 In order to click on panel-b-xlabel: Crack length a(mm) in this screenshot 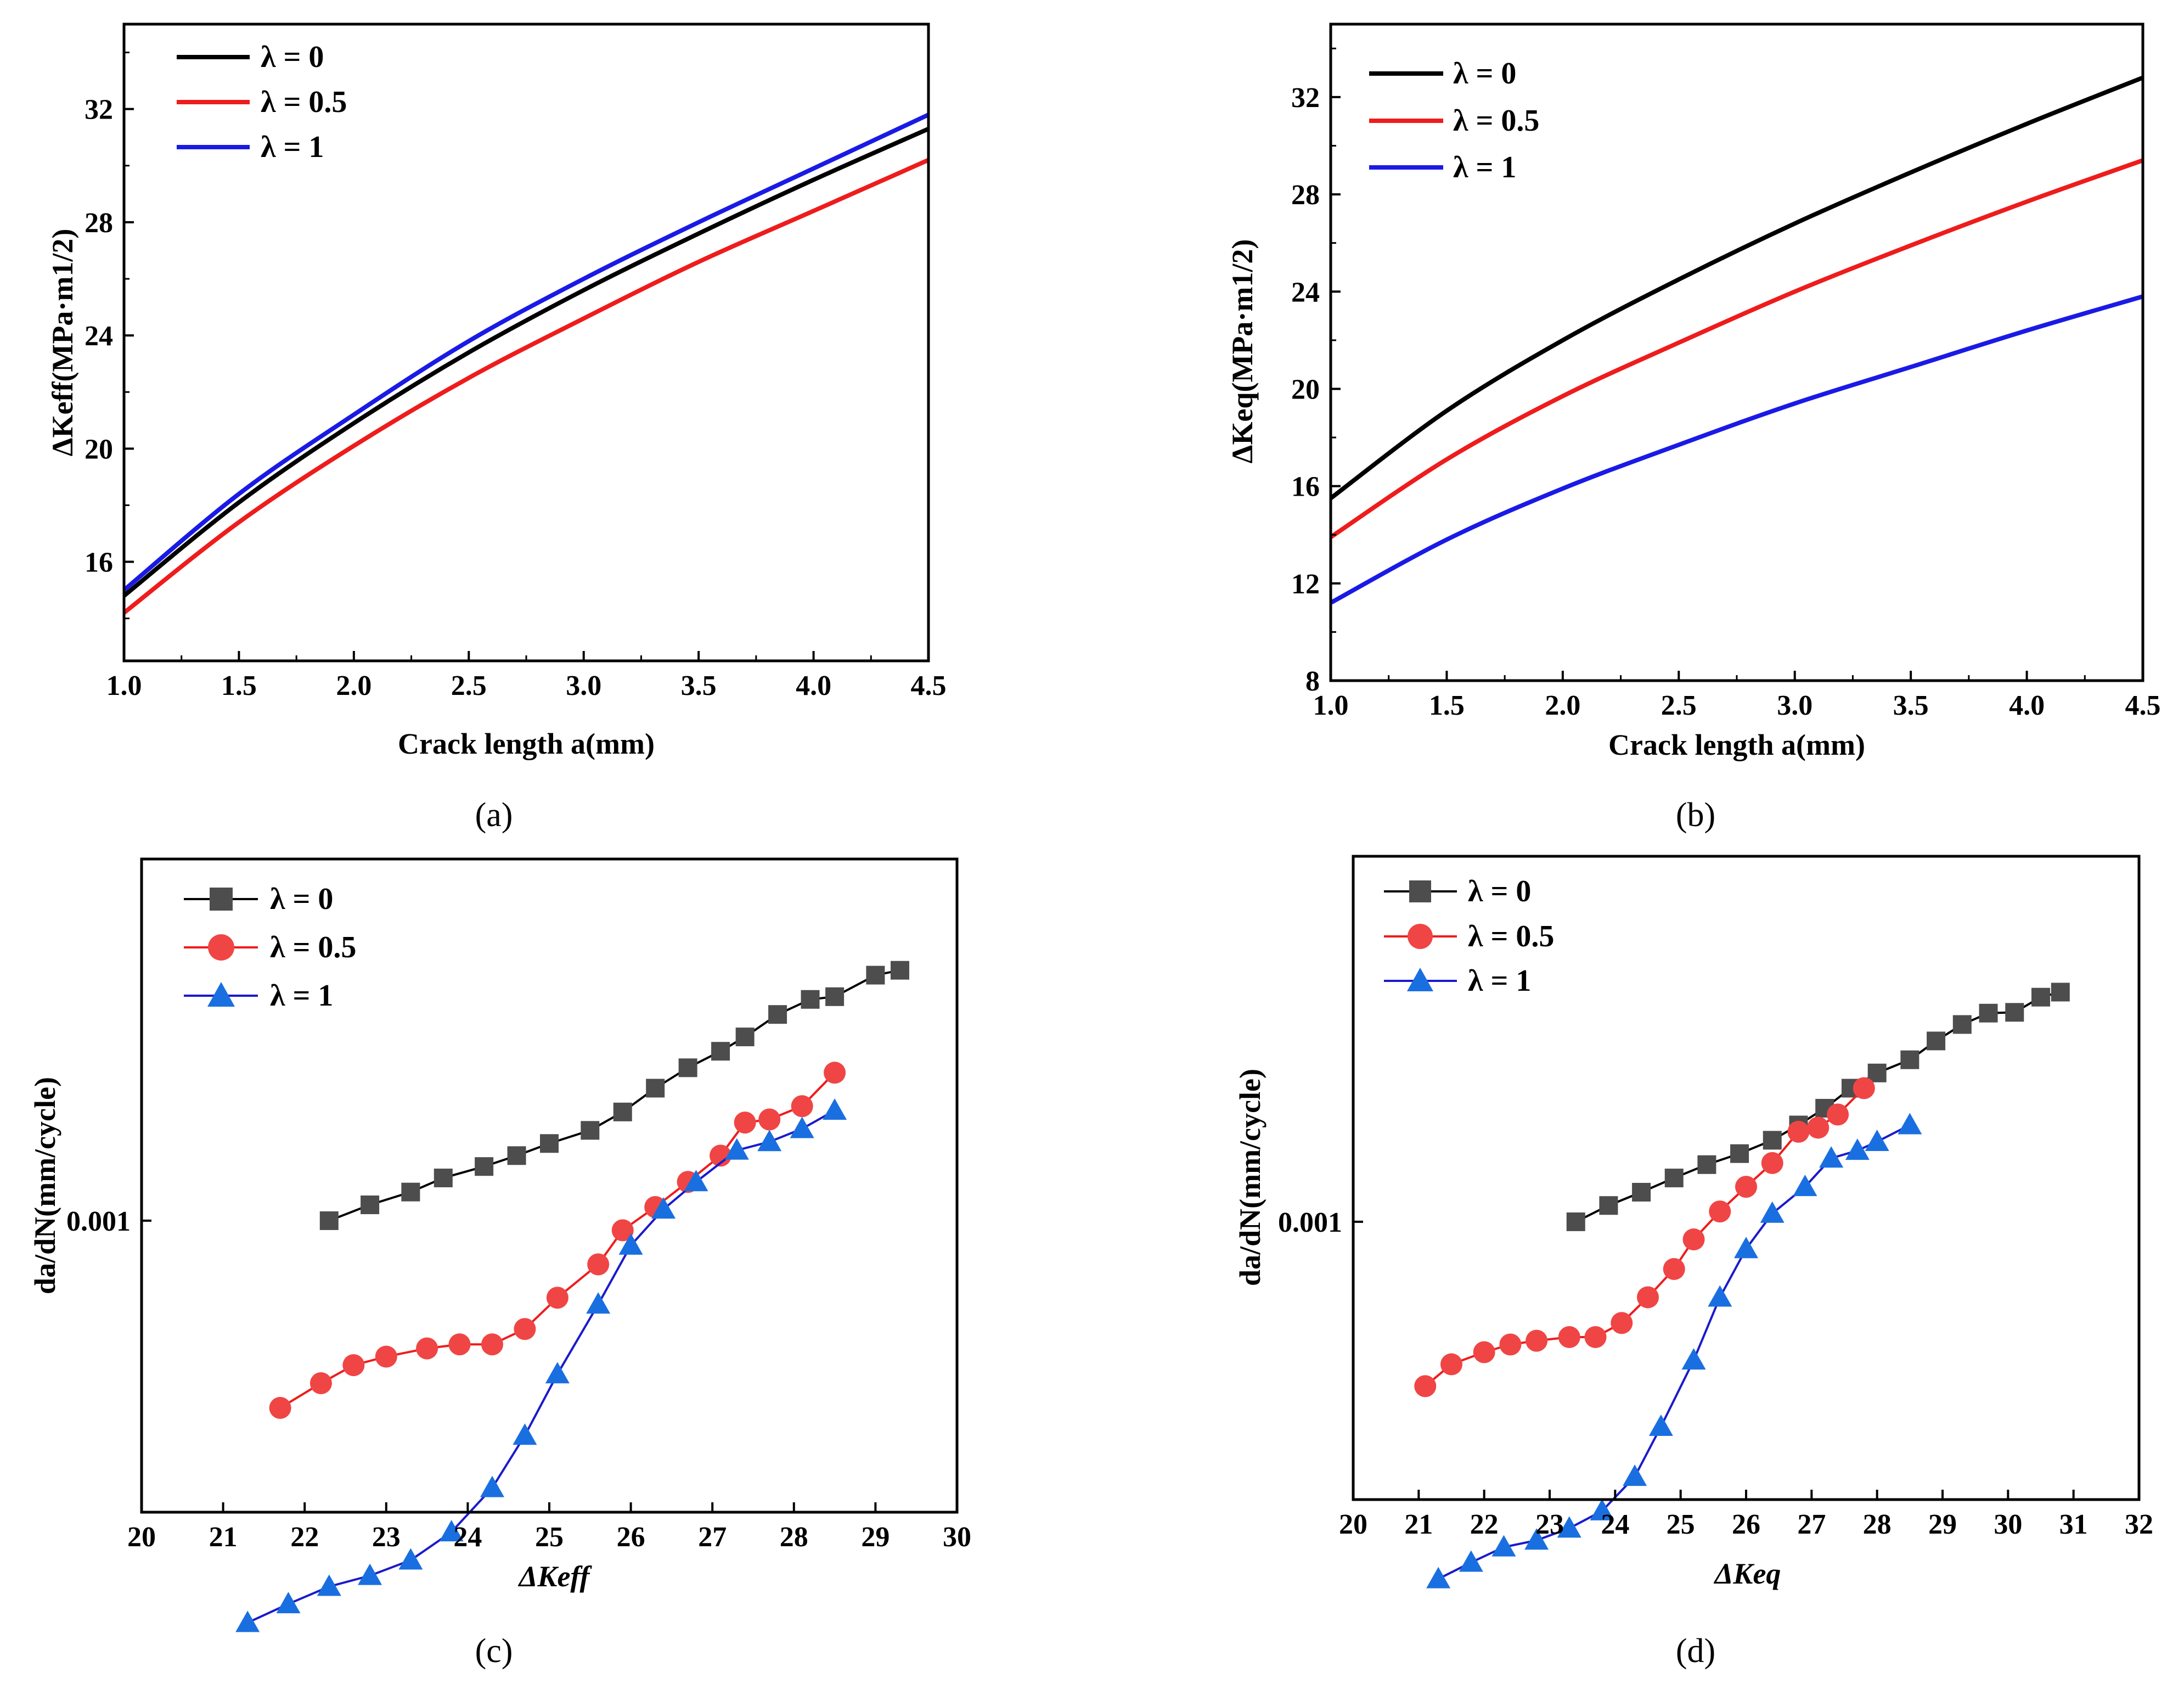, I will do `click(1736, 744)`.